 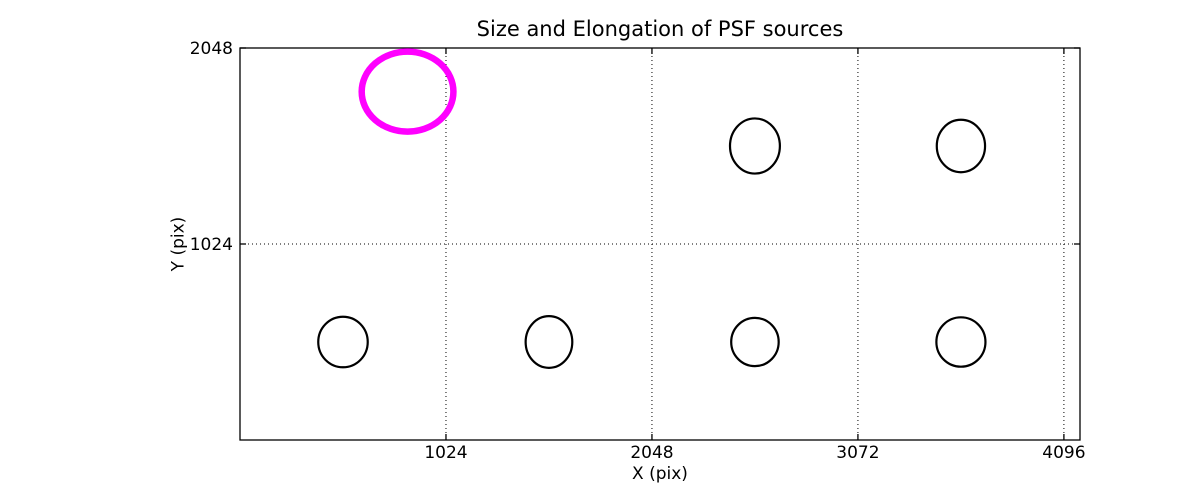 I want to click on x-tick-label: 1024, so click(x=445, y=453).